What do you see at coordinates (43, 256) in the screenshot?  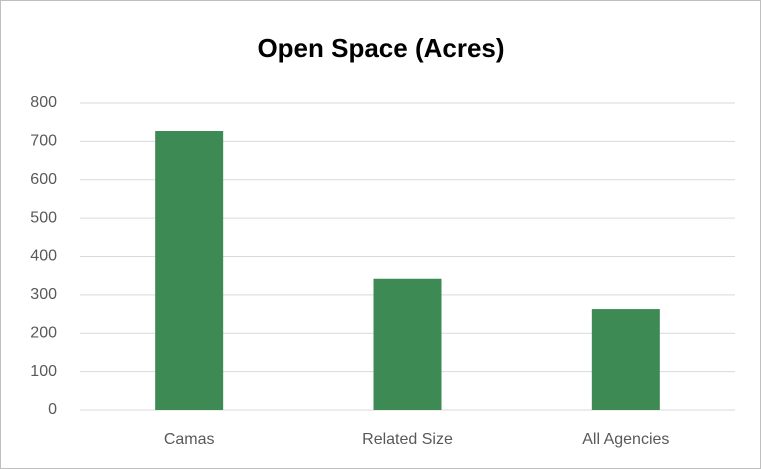 I see `y-tick-label: 400` at bounding box center [43, 256].